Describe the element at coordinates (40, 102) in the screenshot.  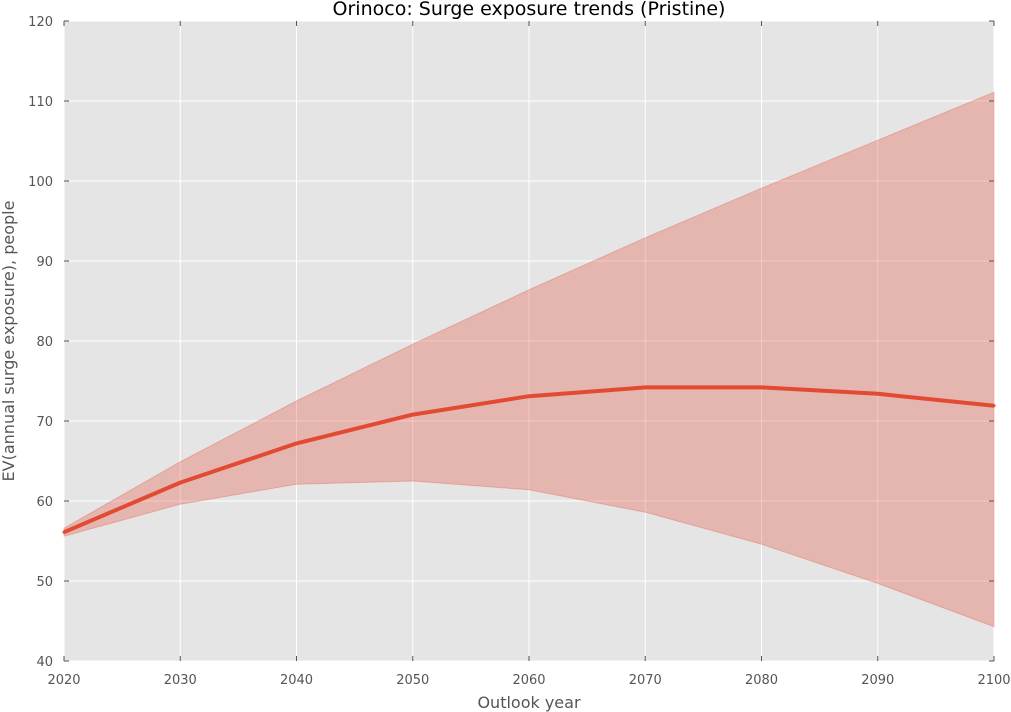
I see `y-tick-label: 110` at that location.